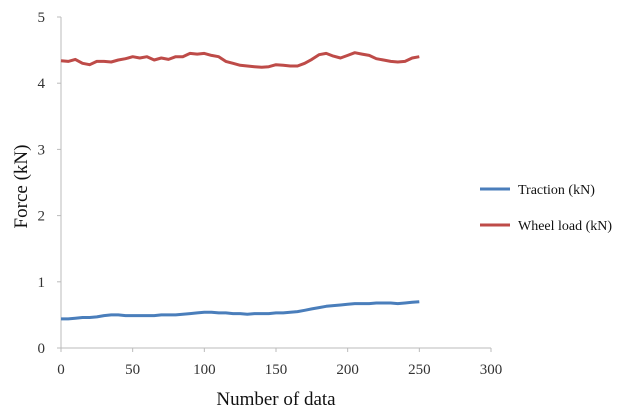 This screenshot has width=621, height=410. I want to click on x-tick-label: 50, so click(132, 370).